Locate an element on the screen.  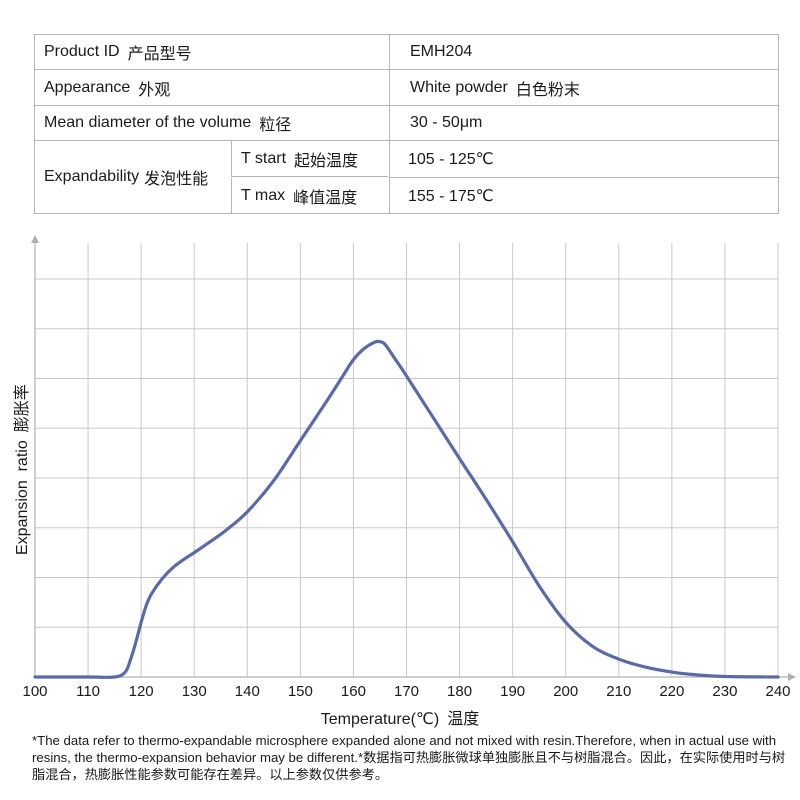
x-tick-label: 220 is located at coordinates (671, 691).